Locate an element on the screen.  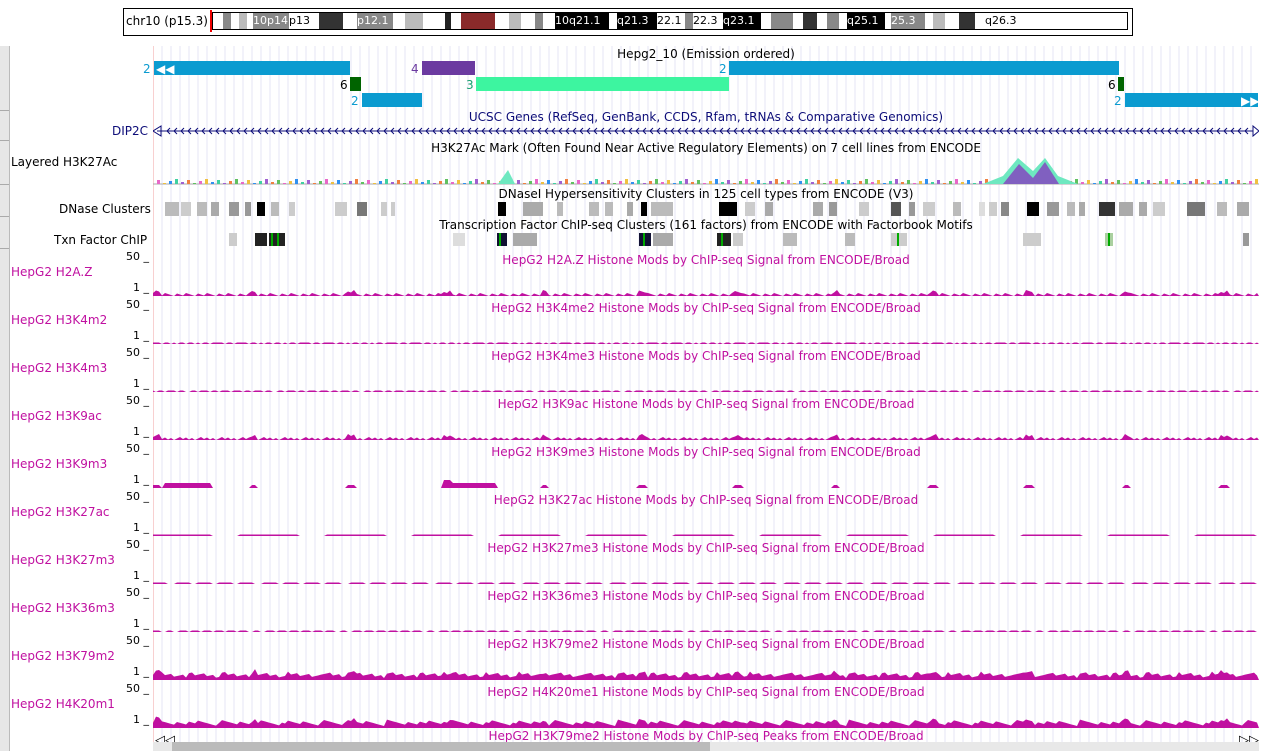
ideogram-band: 22.3 is located at coordinates (708, 21).